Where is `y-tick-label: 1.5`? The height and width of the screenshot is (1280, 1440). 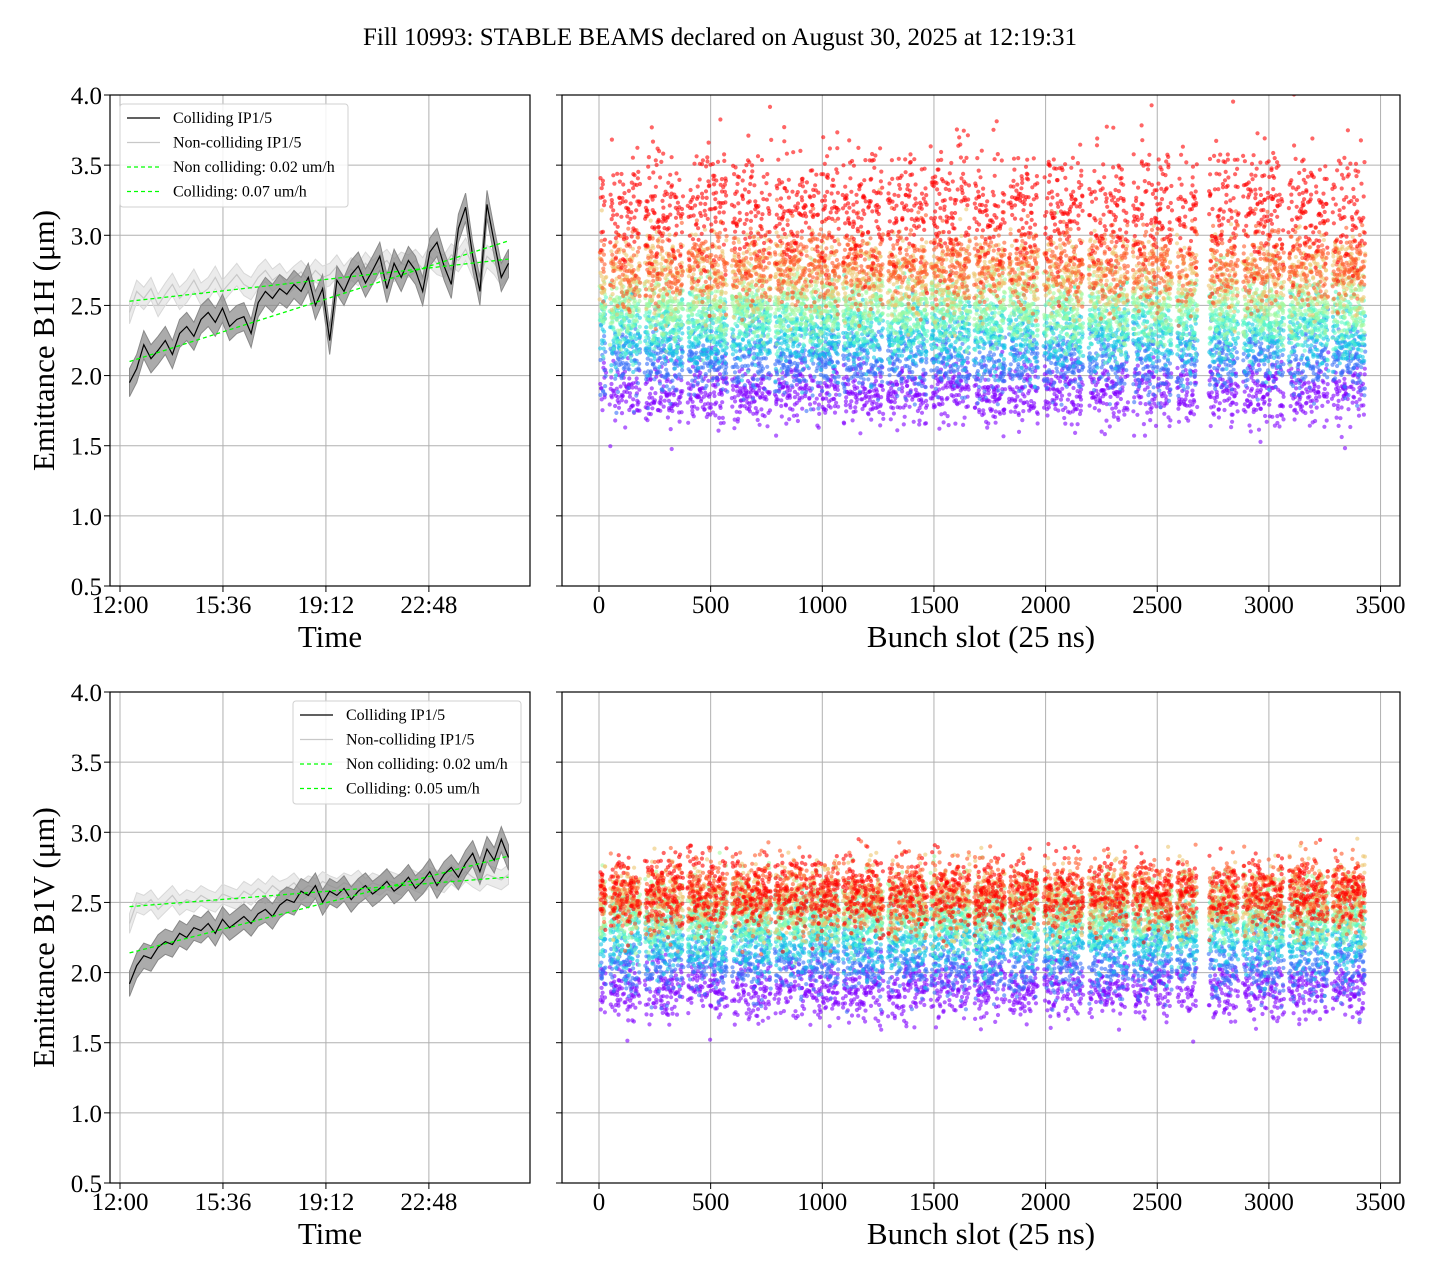 y-tick-label: 1.5 is located at coordinates (86, 447).